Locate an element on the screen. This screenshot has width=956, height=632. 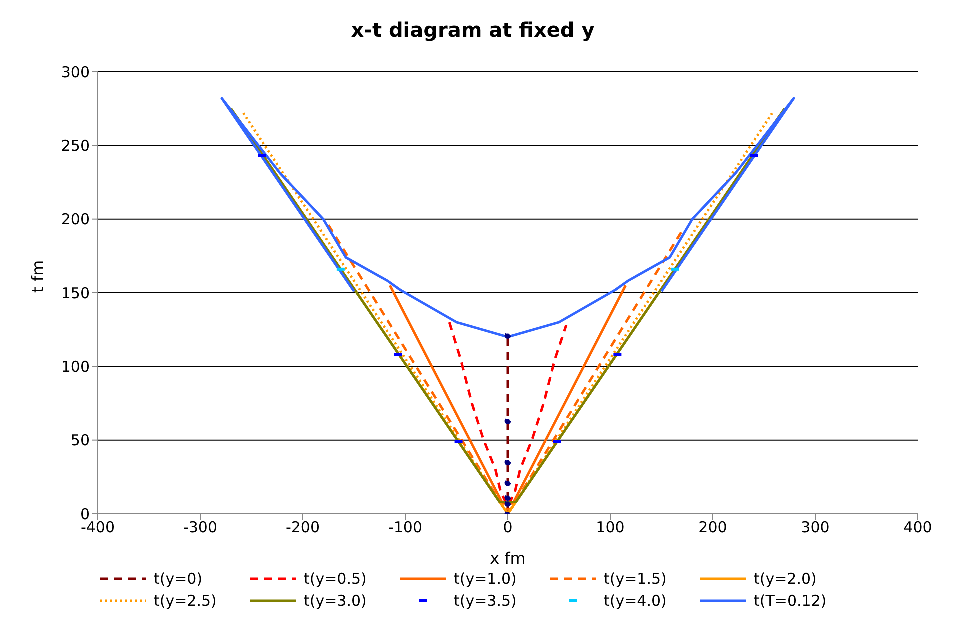
x-tick-label: 0 is located at coordinates (508, 527).